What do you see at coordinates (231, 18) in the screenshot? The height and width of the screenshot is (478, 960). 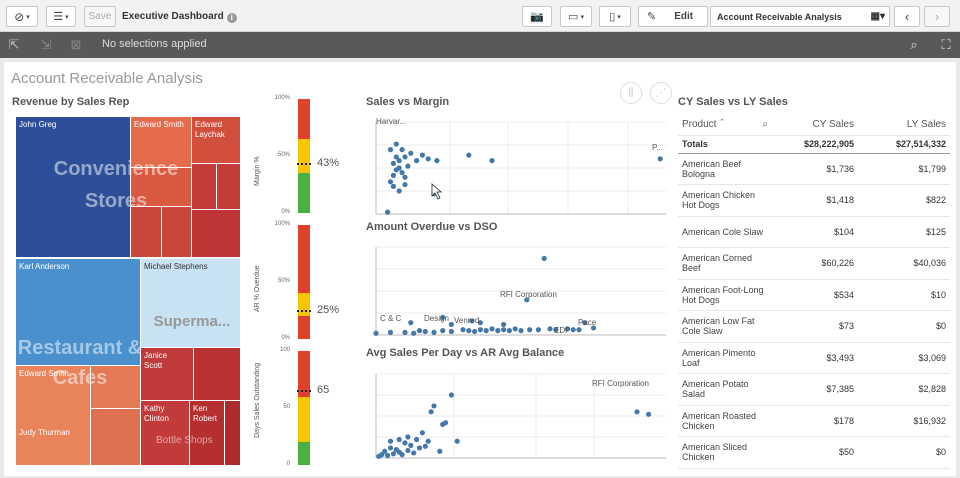 I see `info-icon: i` at bounding box center [231, 18].